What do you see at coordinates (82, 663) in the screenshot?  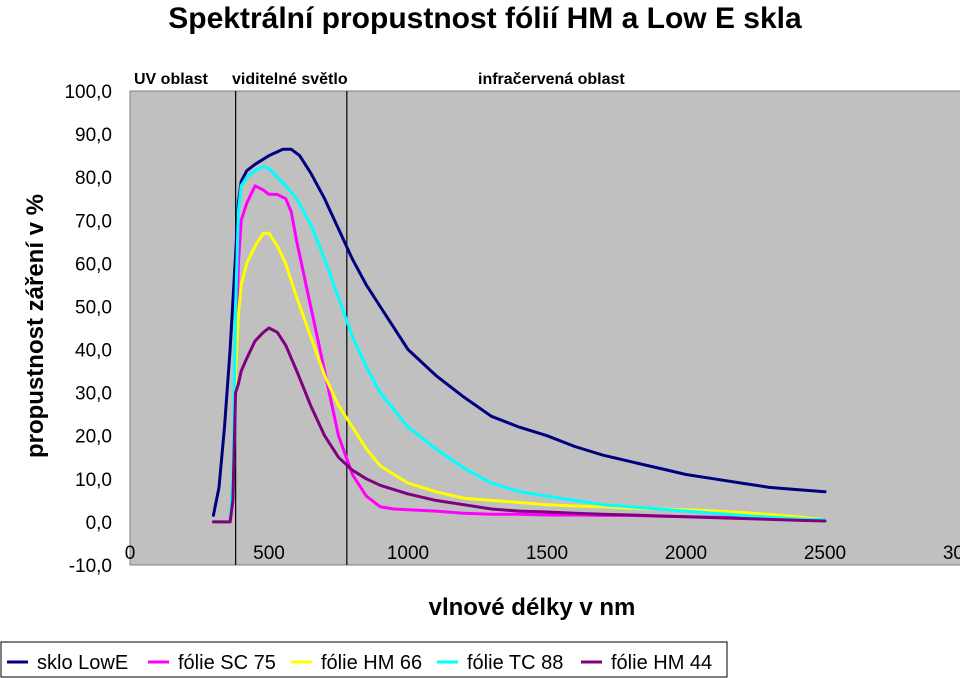 I see `legend-label-0: sklo LowE` at bounding box center [82, 663].